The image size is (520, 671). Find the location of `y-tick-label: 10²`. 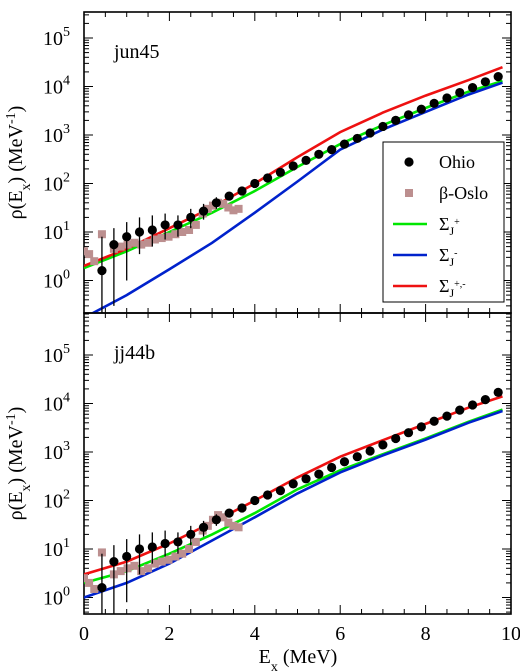

y-tick-label: 10² is located at coordinates (56, 500).